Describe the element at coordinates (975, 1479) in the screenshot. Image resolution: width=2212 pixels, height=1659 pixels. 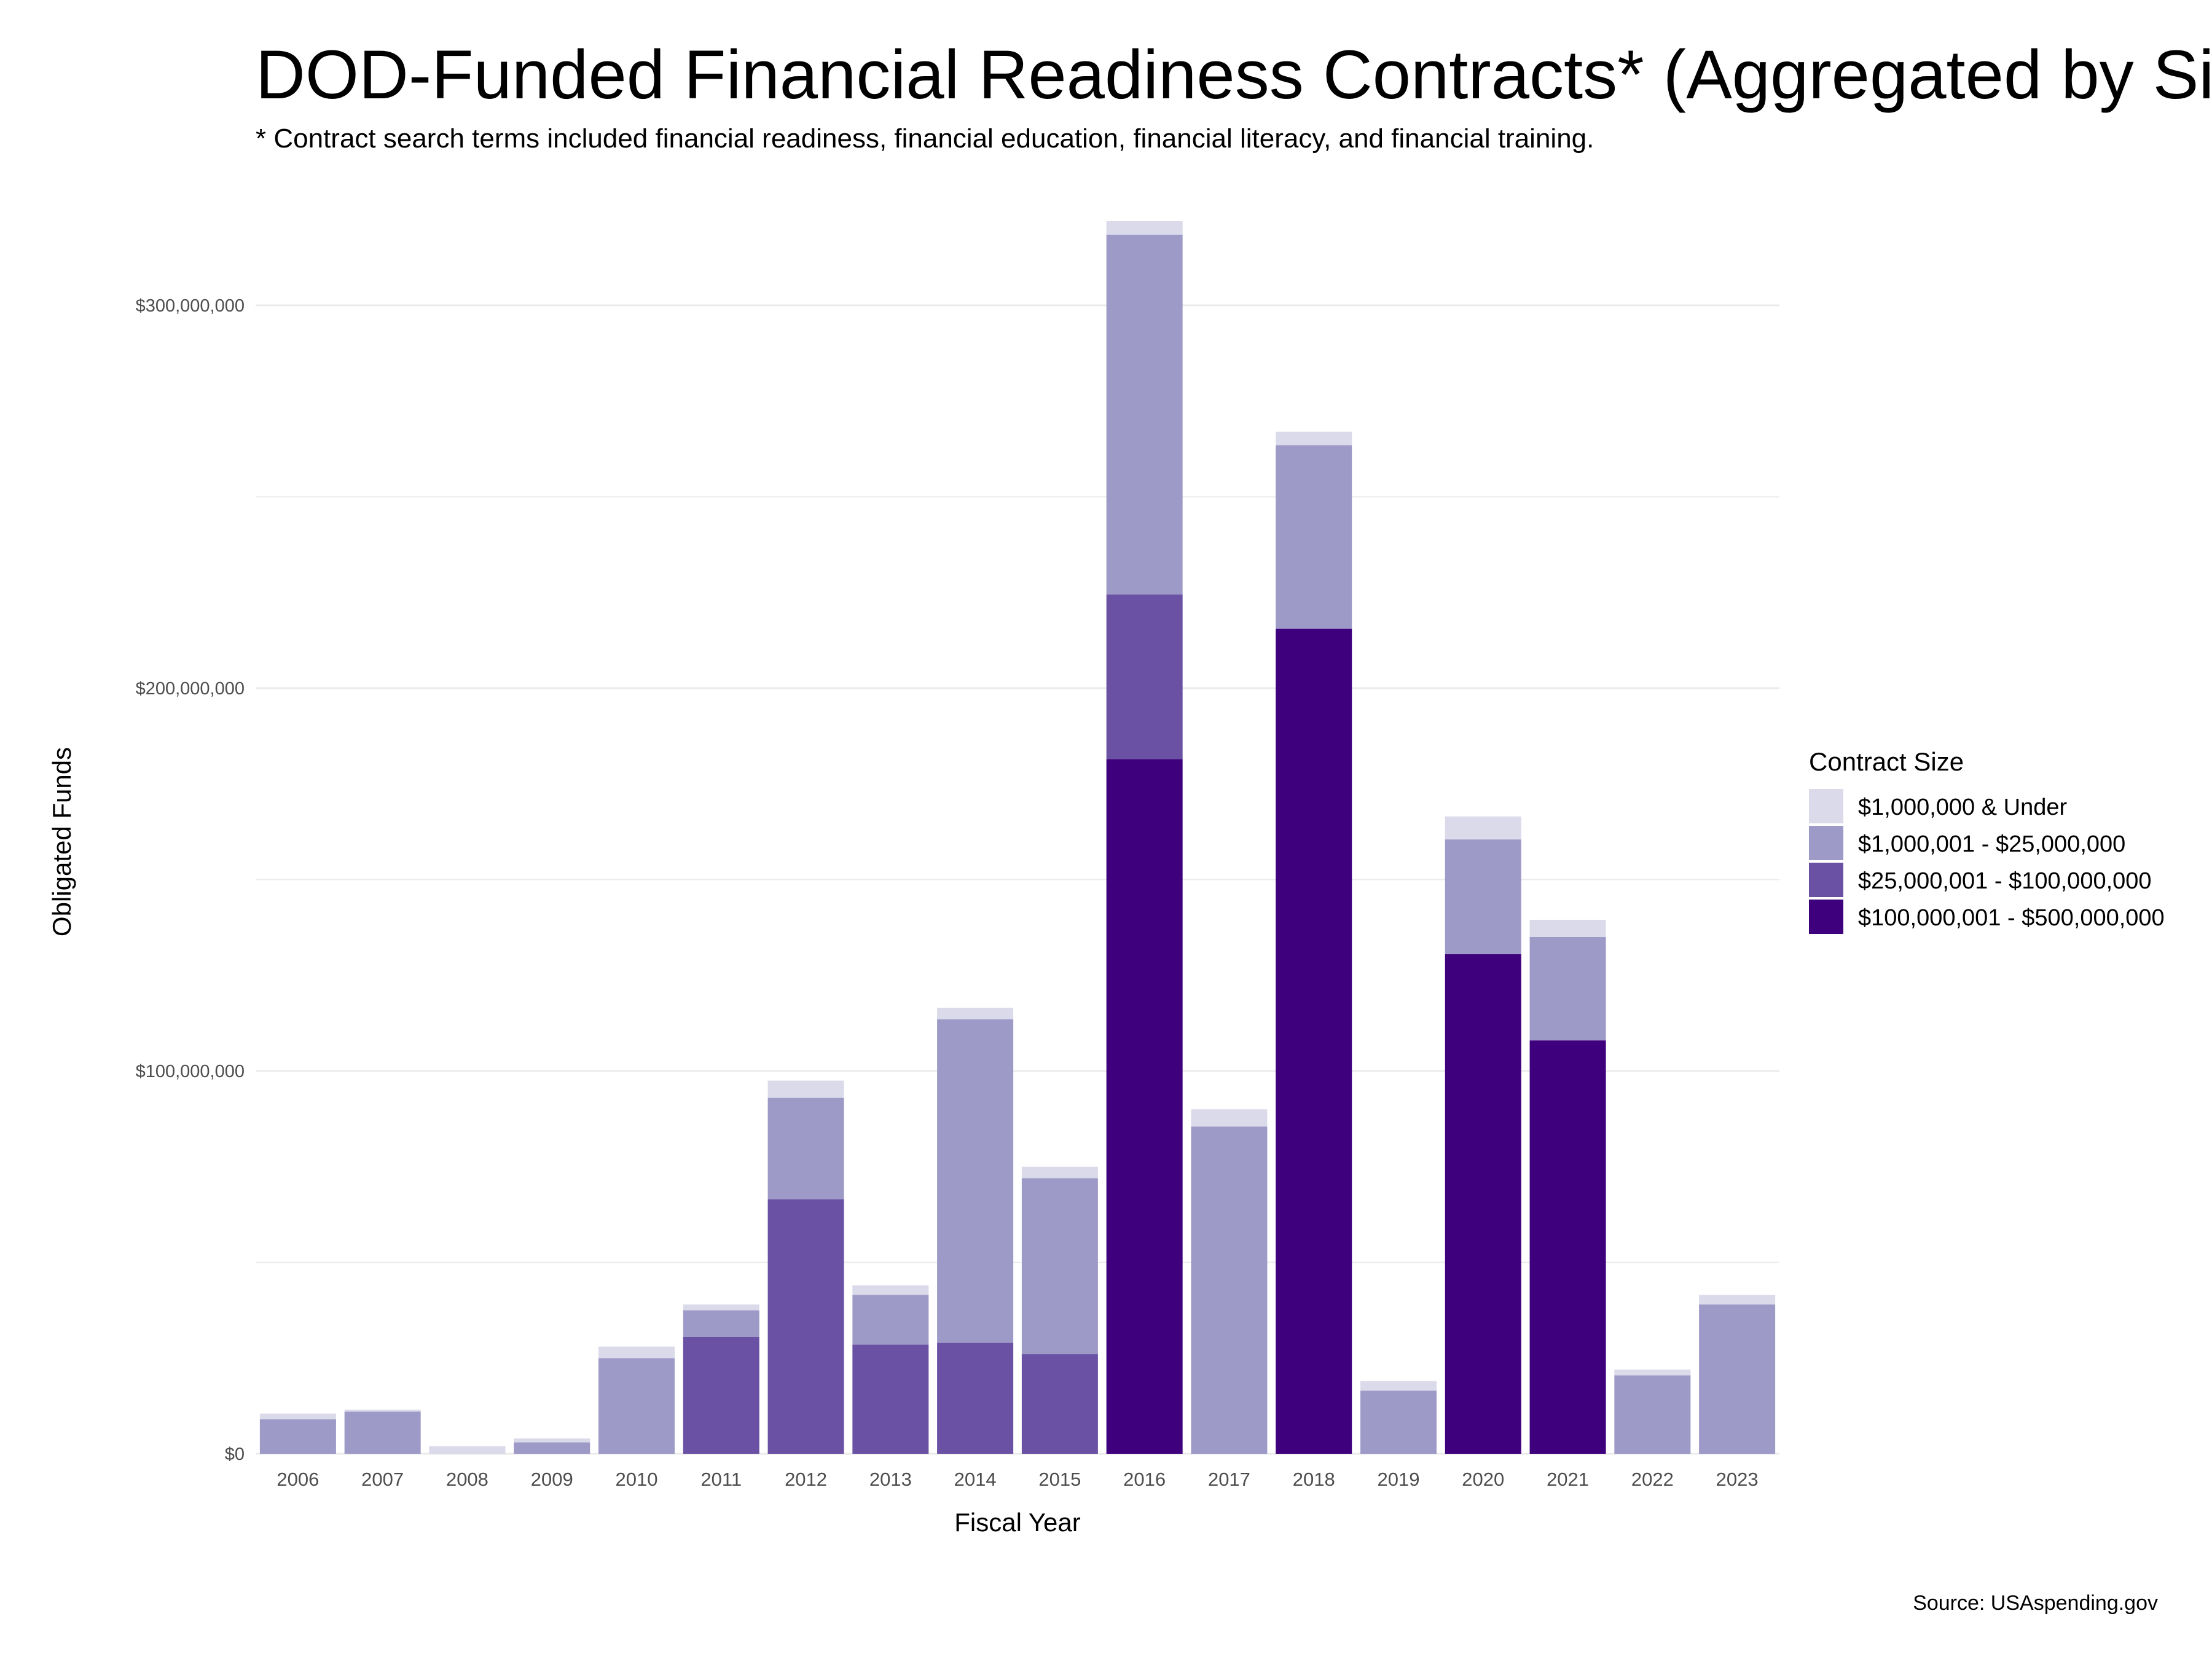
I see `x-tick-label: 2014` at that location.